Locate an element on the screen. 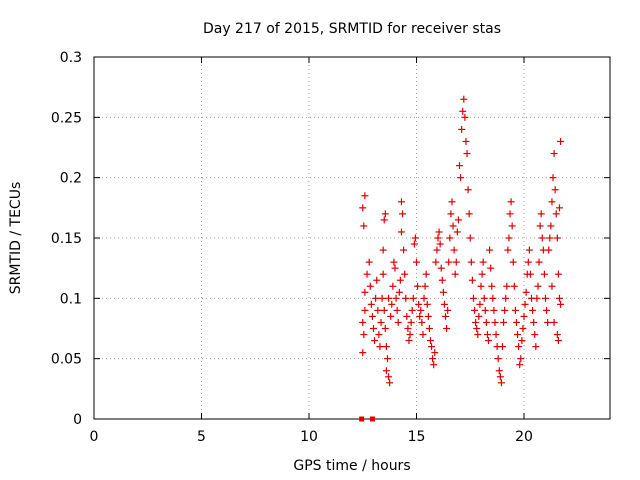  y-tick-label: 0.05 is located at coordinates (66, 360).